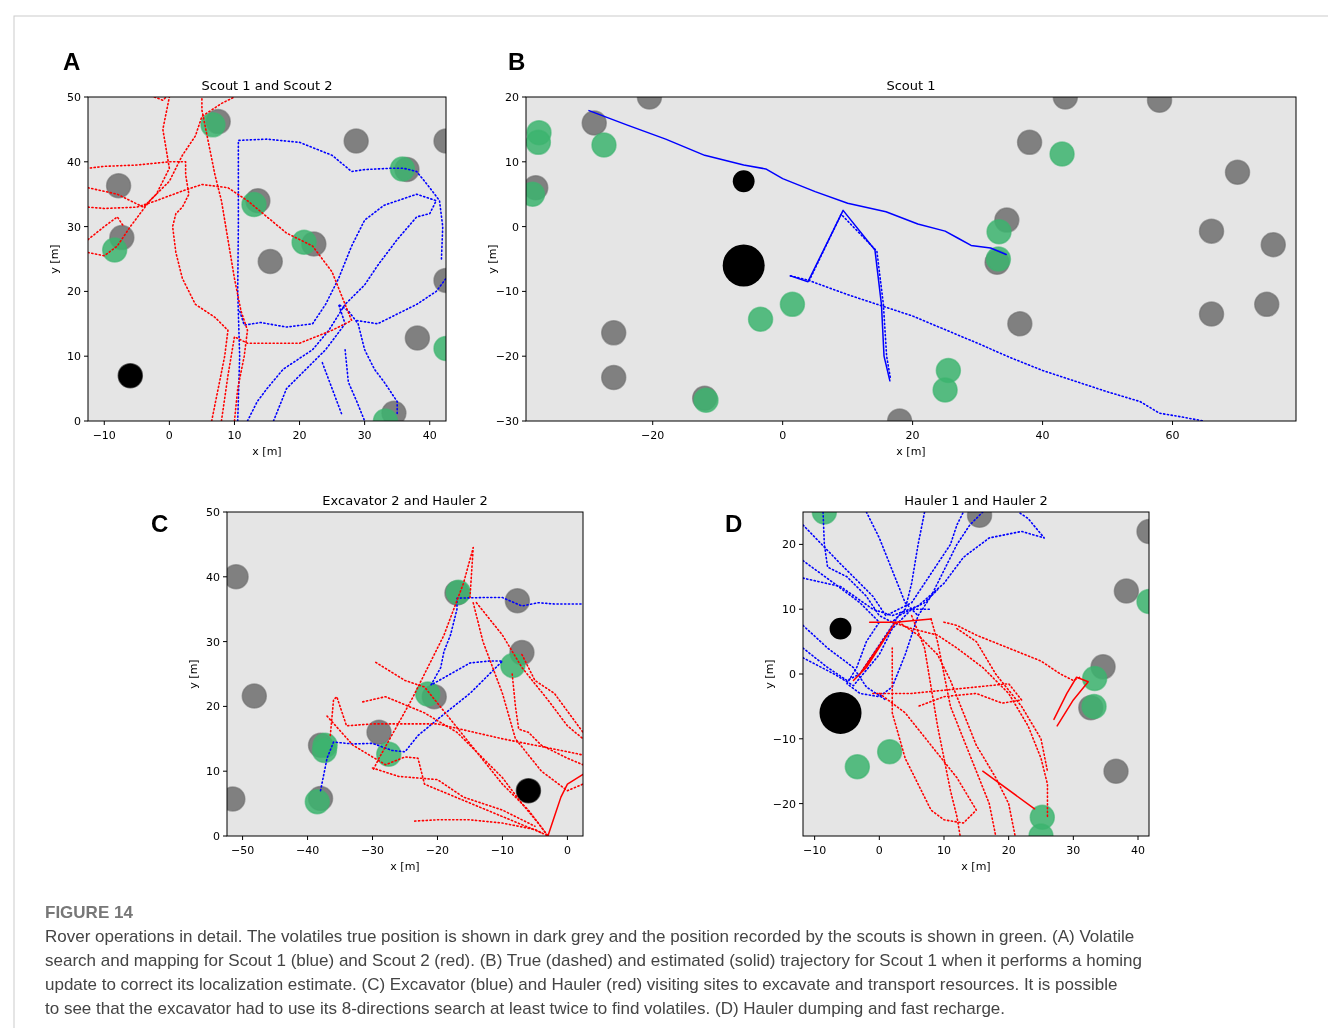 Image resolution: width=1328 pixels, height=1028 pixels. I want to click on text: B, so click(517, 61).